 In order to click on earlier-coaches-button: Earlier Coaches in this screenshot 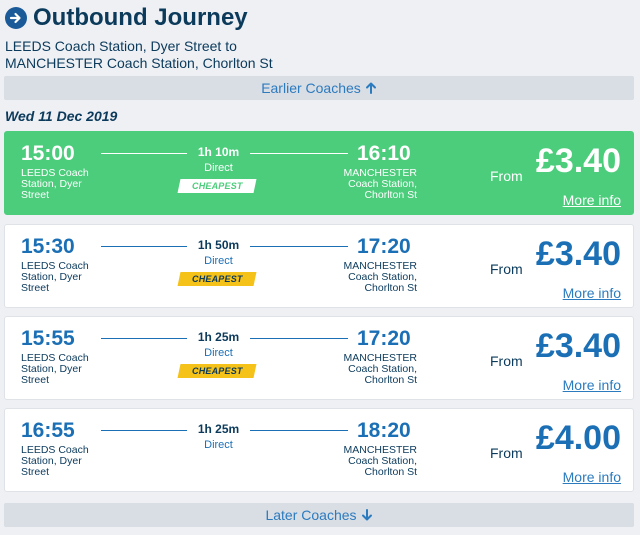, I will do `click(319, 88)`.